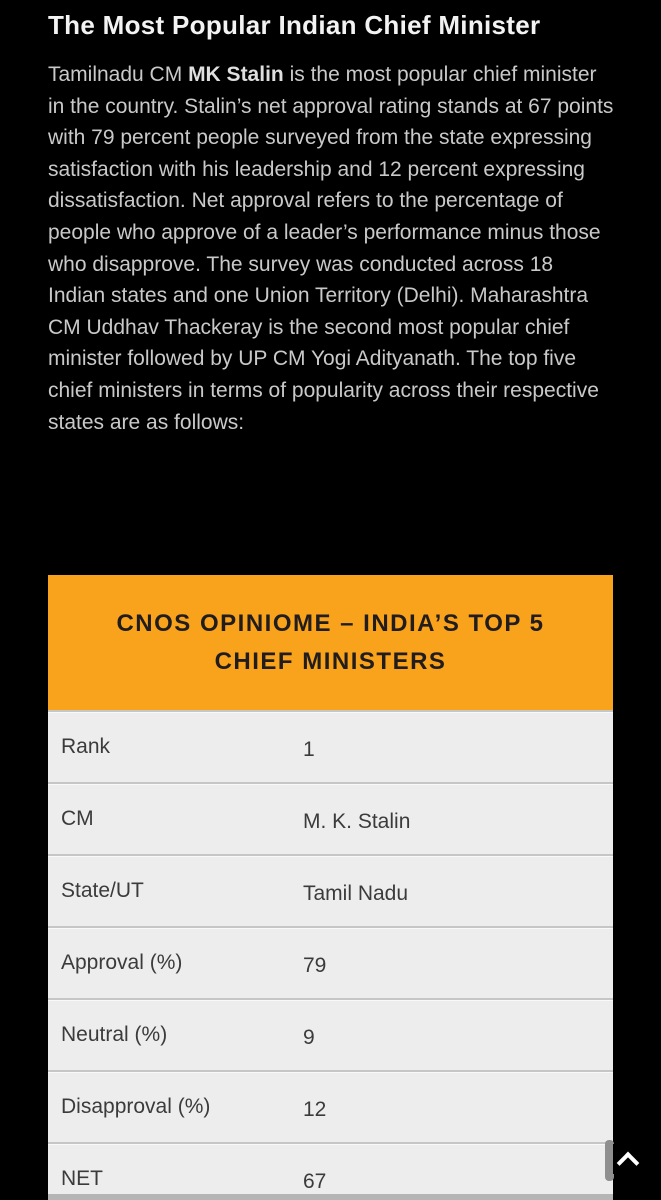 The height and width of the screenshot is (1200, 661). Describe the element at coordinates (330, 1171) in the screenshot. I see `table-row: NET 67` at that location.